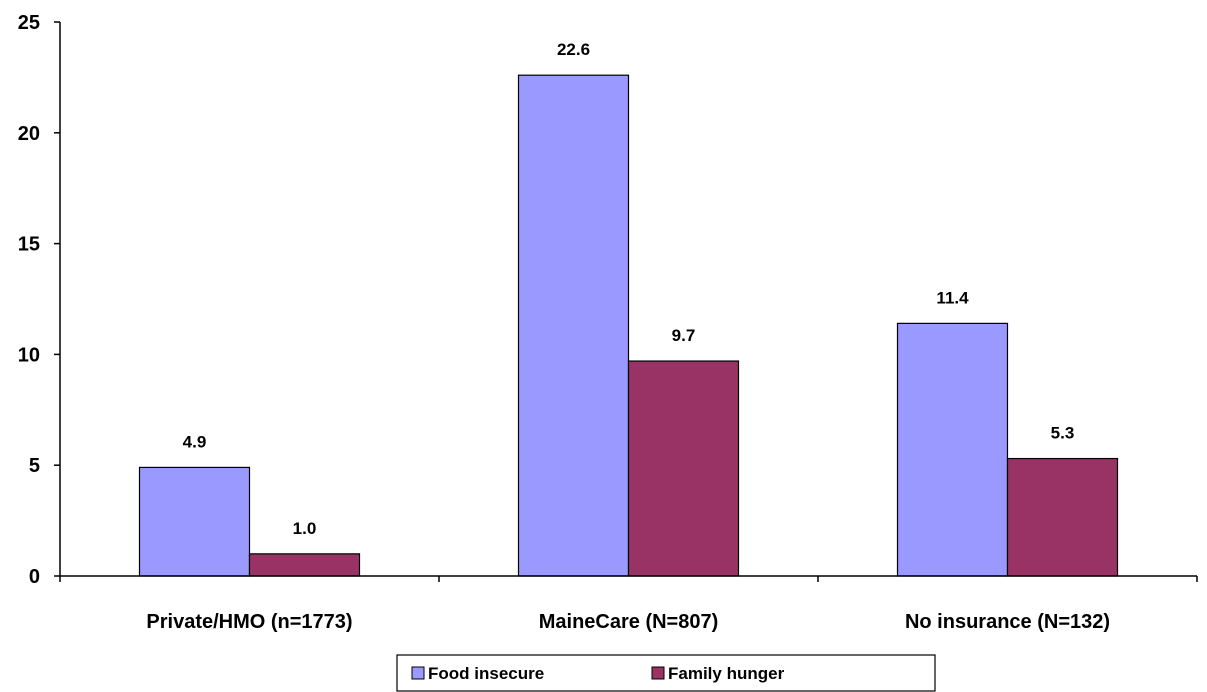  What do you see at coordinates (952, 297) in the screenshot?
I see `data-label: 11.4` at bounding box center [952, 297].